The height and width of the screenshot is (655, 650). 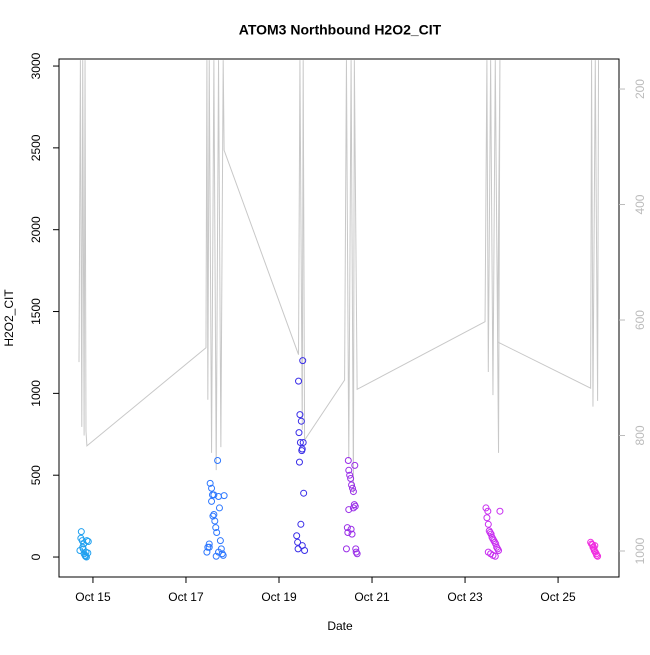 What do you see at coordinates (279, 597) in the screenshot?
I see `x-tick-label: Oct 19` at bounding box center [279, 597].